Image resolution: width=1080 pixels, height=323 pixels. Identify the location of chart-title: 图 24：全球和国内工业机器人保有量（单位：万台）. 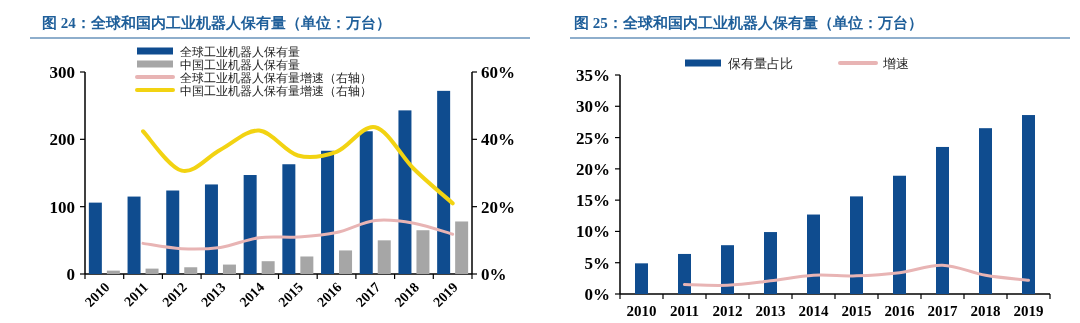
(216, 23).